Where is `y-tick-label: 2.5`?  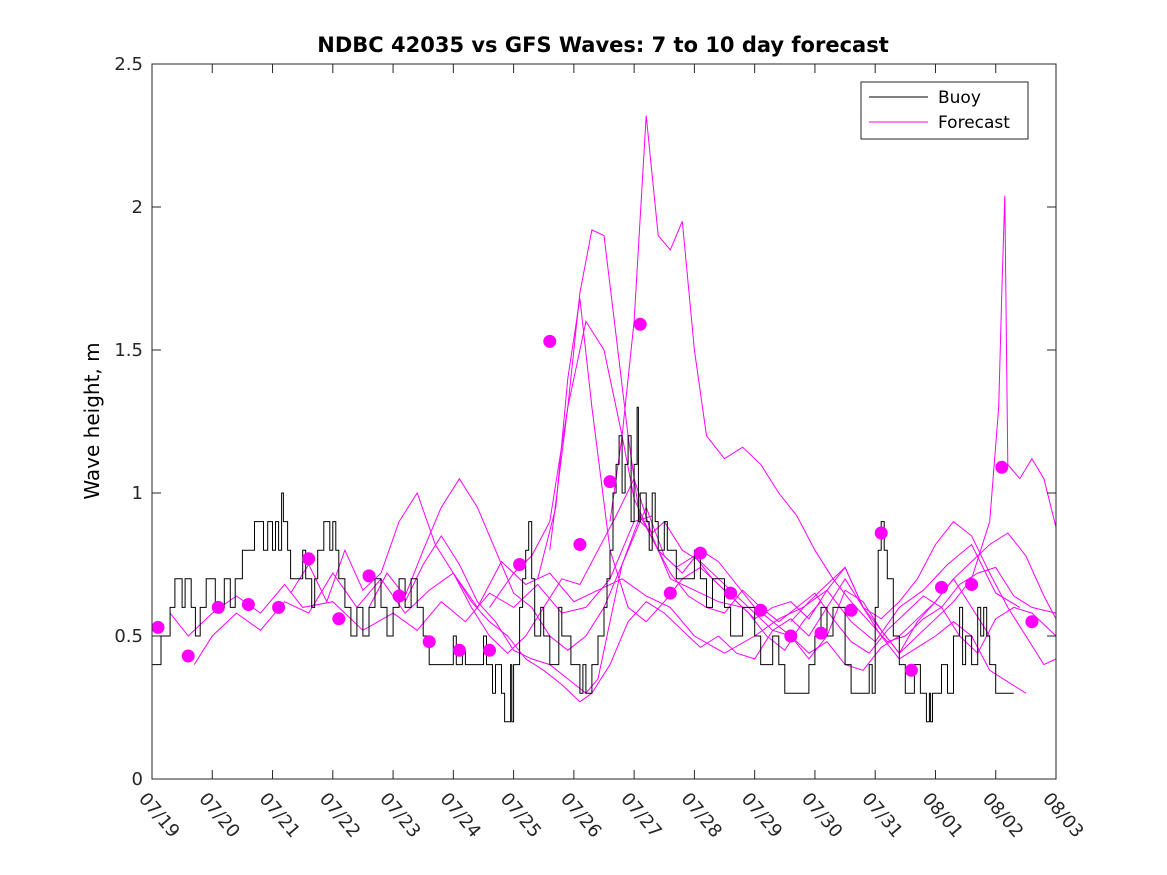 y-tick-label: 2.5 is located at coordinates (128, 64).